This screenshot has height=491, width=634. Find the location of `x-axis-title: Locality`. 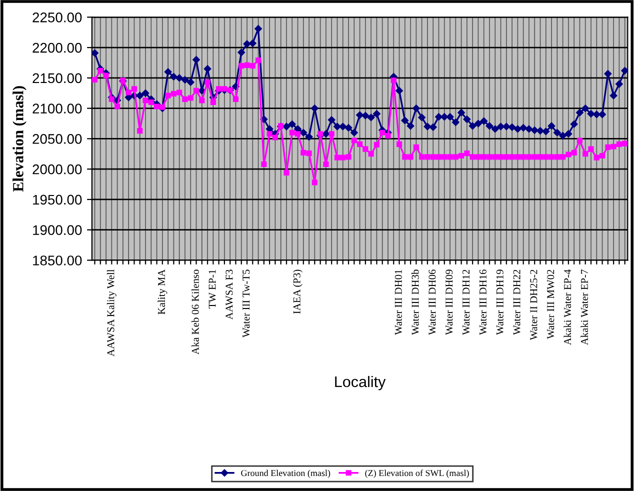

x-axis-title: Locality is located at coordinates (360, 383).